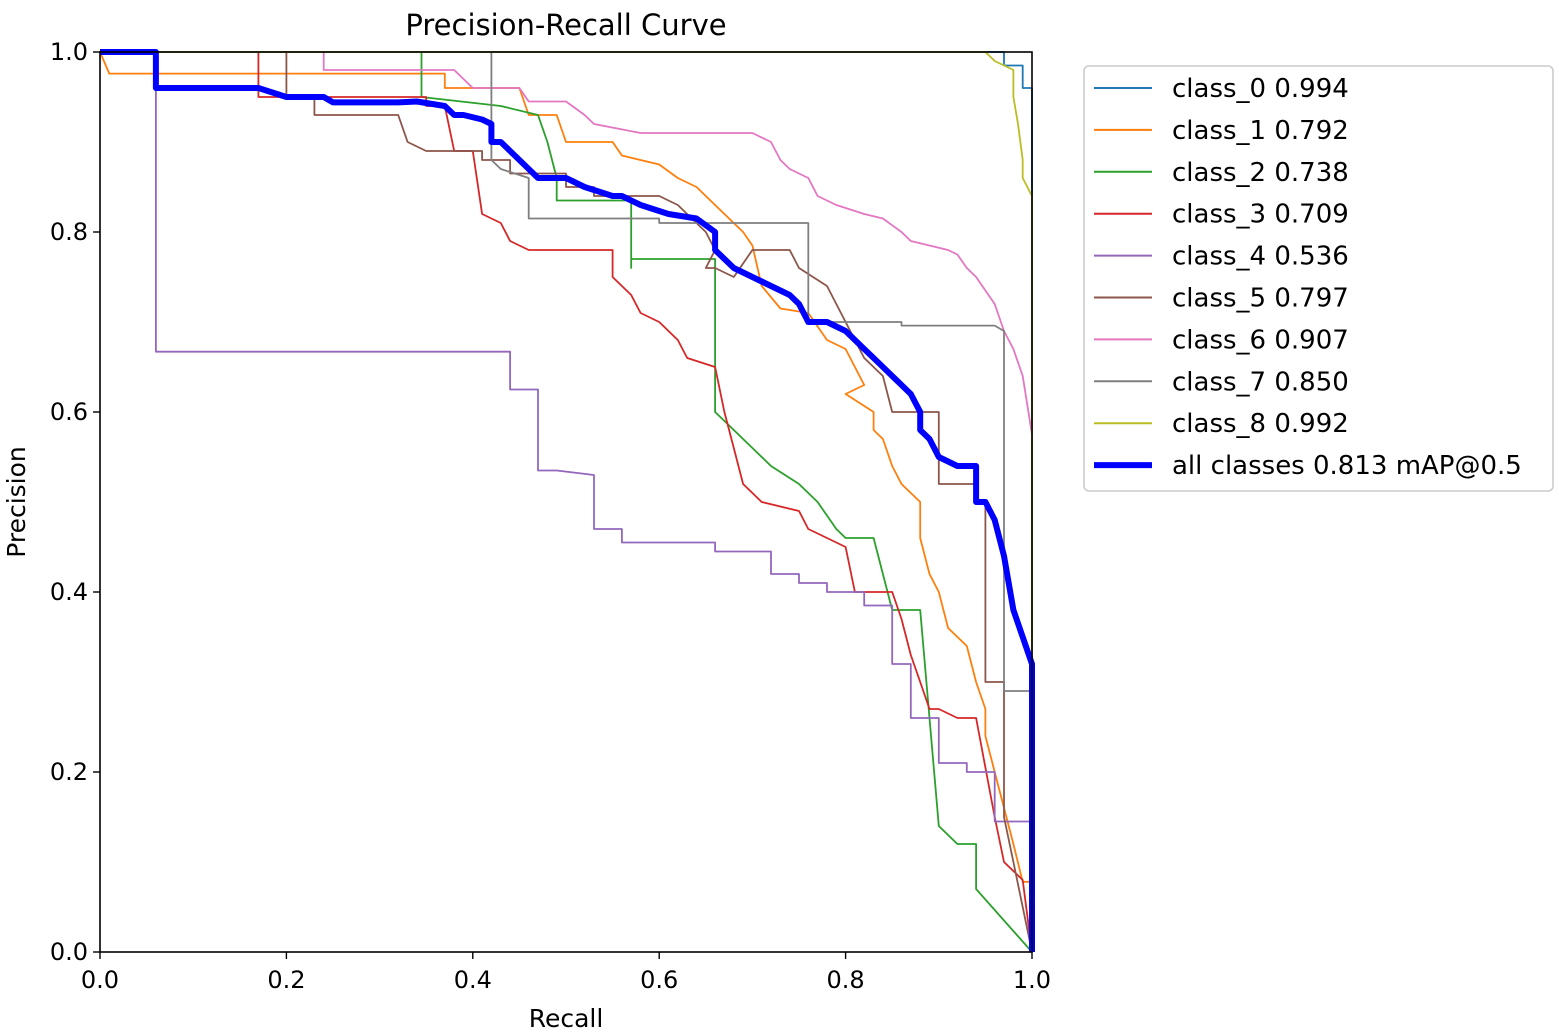  I want to click on y-tick-label: 0.8, so click(69, 232).